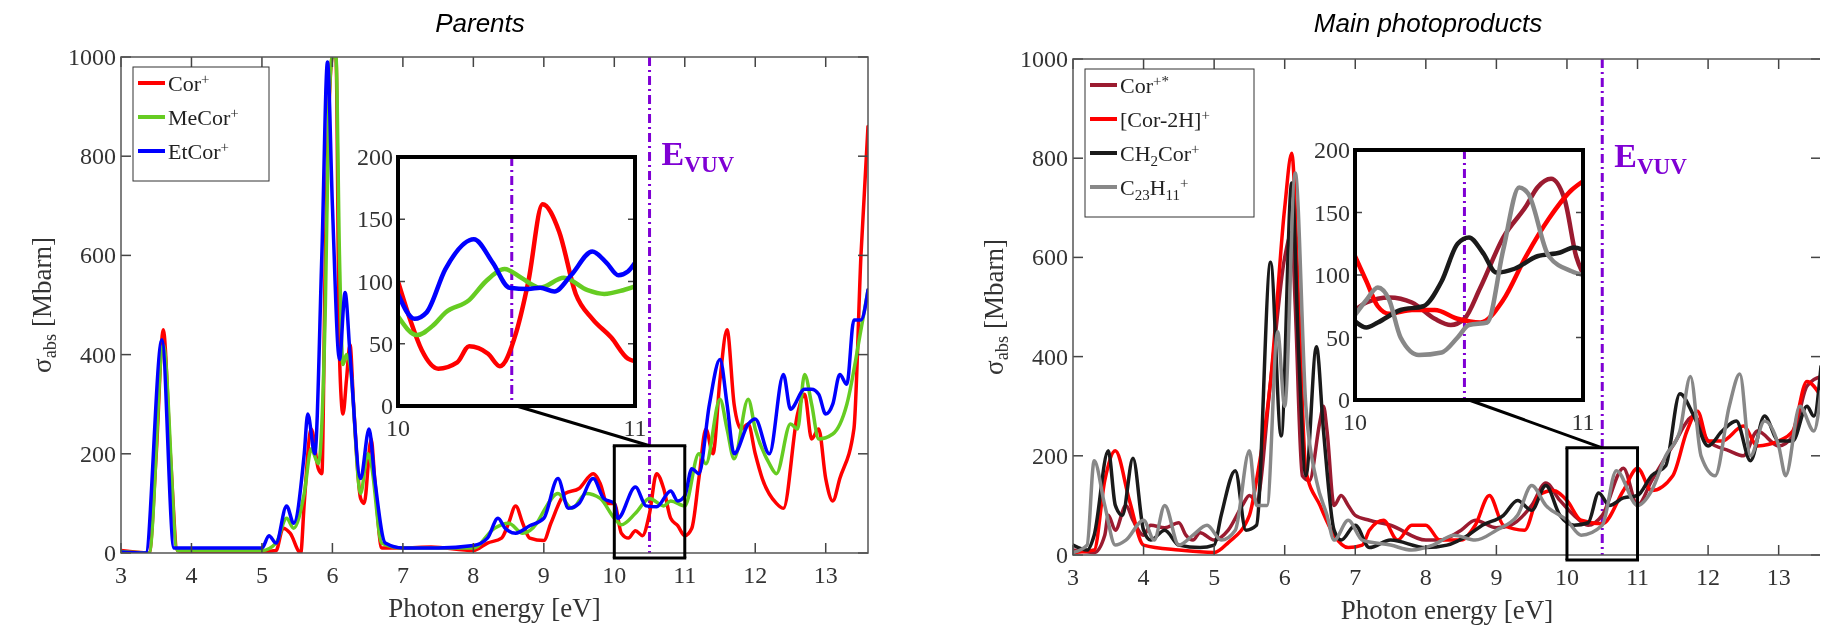 This screenshot has width=1828, height=633. What do you see at coordinates (1165, 119) in the screenshot?
I see `legend-label: [Cor-2H]$^{+}$` at bounding box center [1165, 119].